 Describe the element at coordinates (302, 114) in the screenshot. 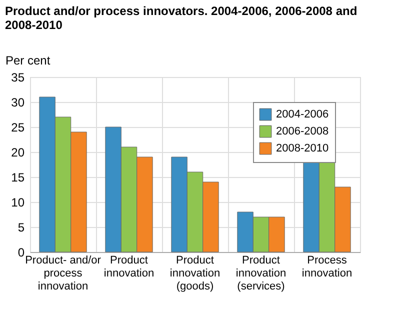

I see `legend-label: 2004-2006` at that location.